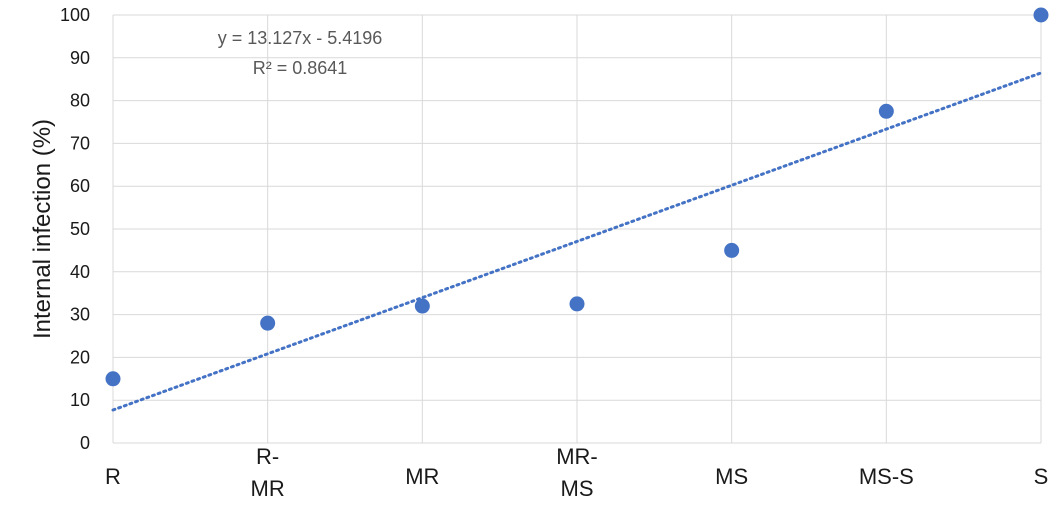 Image resolution: width=1058 pixels, height=509 pixels. What do you see at coordinates (80, 400) in the screenshot?
I see `y-tick-label: 10` at bounding box center [80, 400].